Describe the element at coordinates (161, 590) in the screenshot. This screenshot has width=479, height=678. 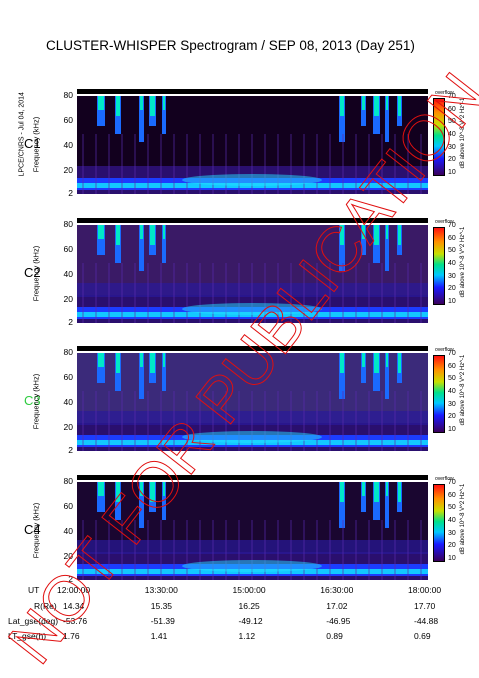
I see `x-tick-label: 13:30:00` at that location.